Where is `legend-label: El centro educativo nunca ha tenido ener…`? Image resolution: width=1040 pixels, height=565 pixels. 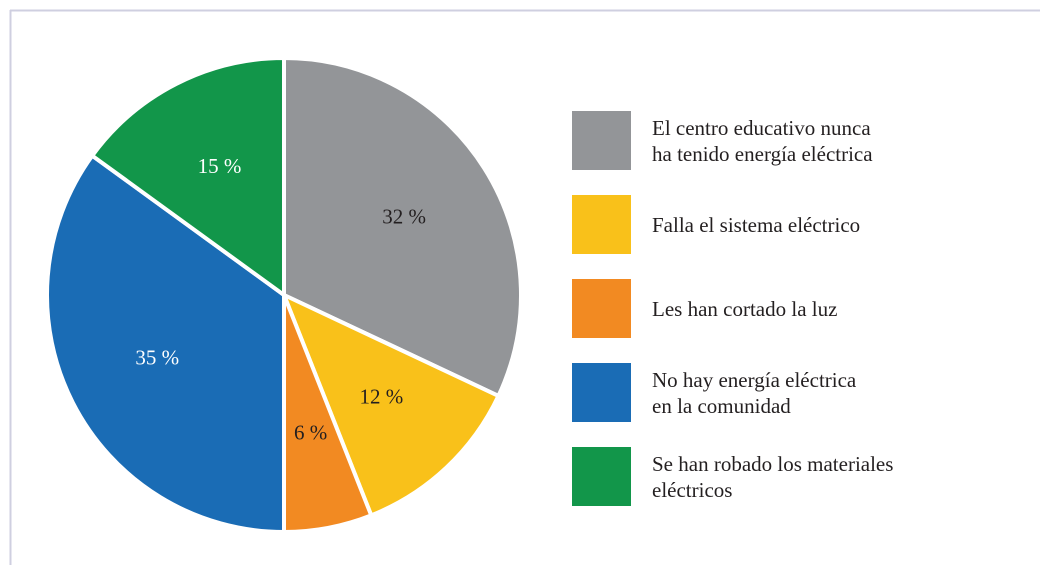 legend-label: El centro educativo nunca ha tenido ener… is located at coordinates (762, 140).